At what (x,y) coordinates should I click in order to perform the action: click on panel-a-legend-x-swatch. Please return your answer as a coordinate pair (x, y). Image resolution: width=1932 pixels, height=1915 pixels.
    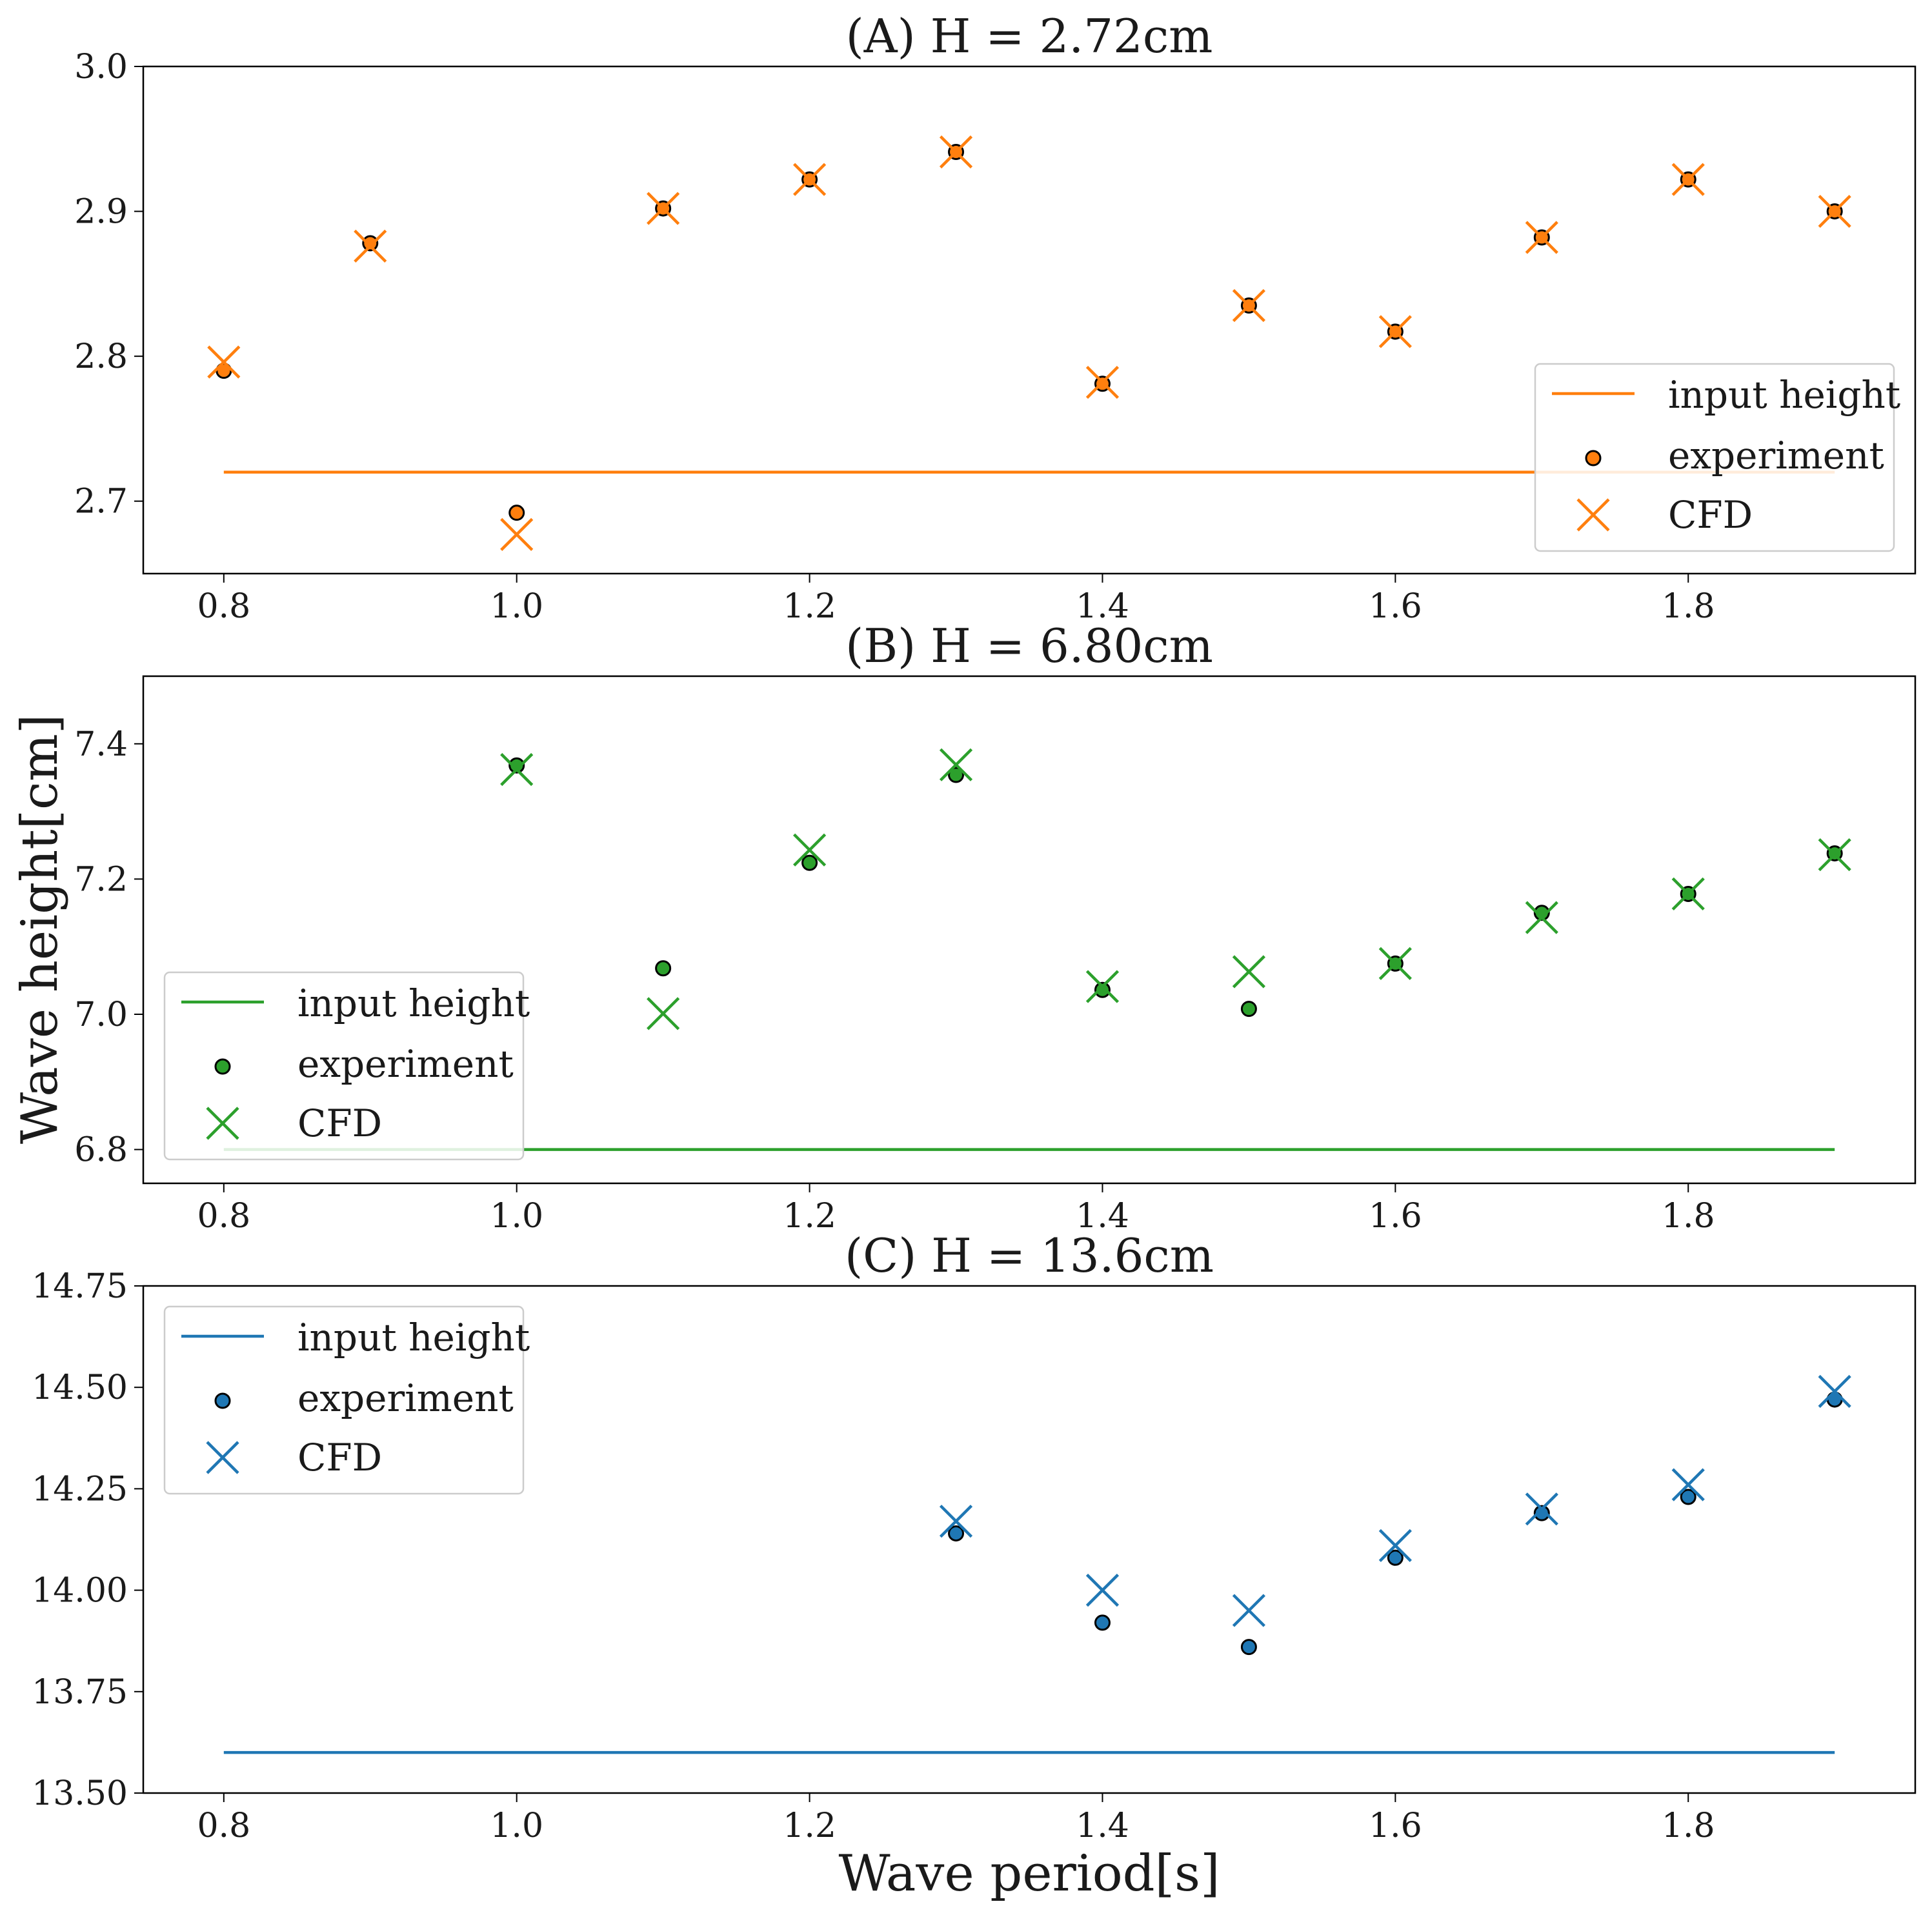
    Looking at the image, I should click on (1593, 515).